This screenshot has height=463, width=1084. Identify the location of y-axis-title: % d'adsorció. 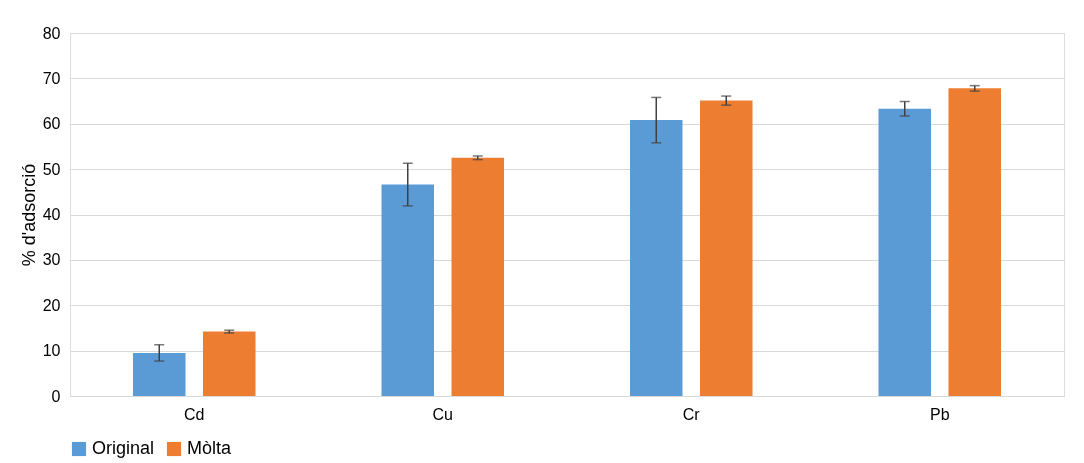
(28, 215).